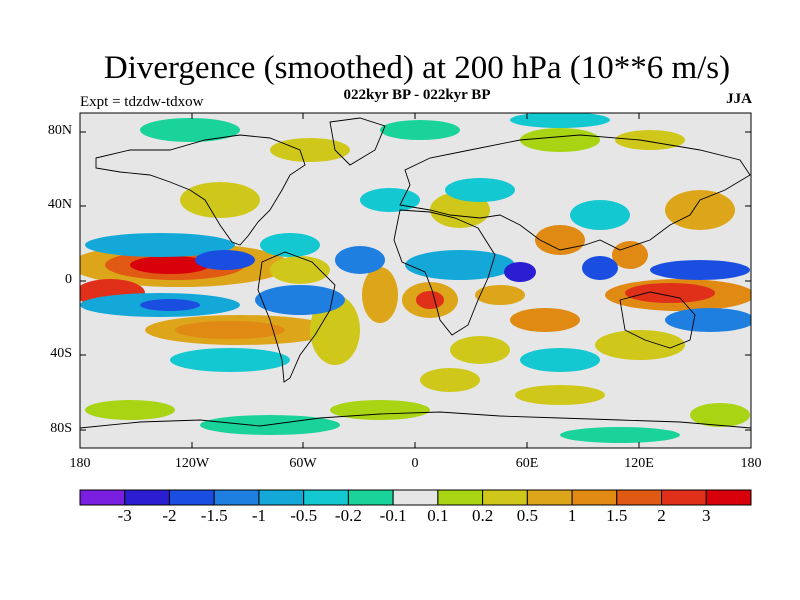  What do you see at coordinates (303, 463) in the screenshot?
I see `lon-label-60w: 60W` at bounding box center [303, 463].